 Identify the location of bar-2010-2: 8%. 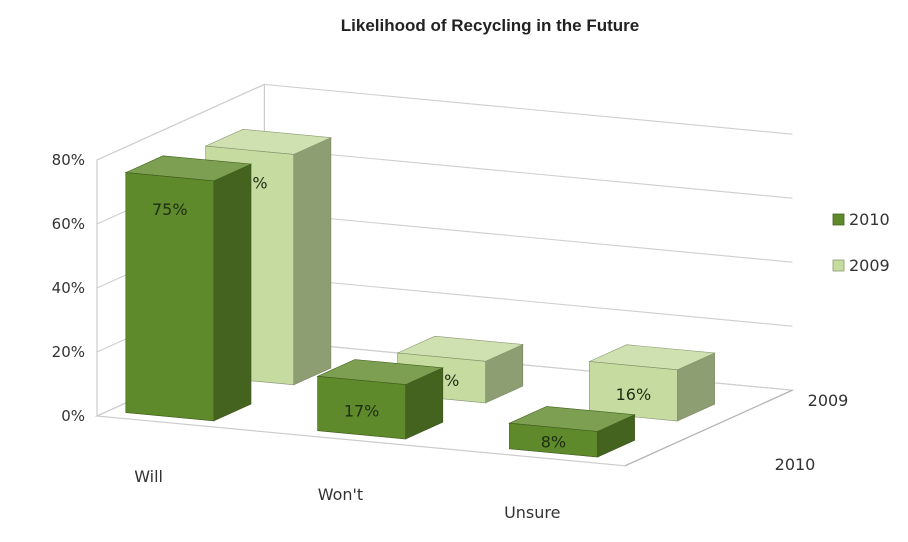
(572, 432).